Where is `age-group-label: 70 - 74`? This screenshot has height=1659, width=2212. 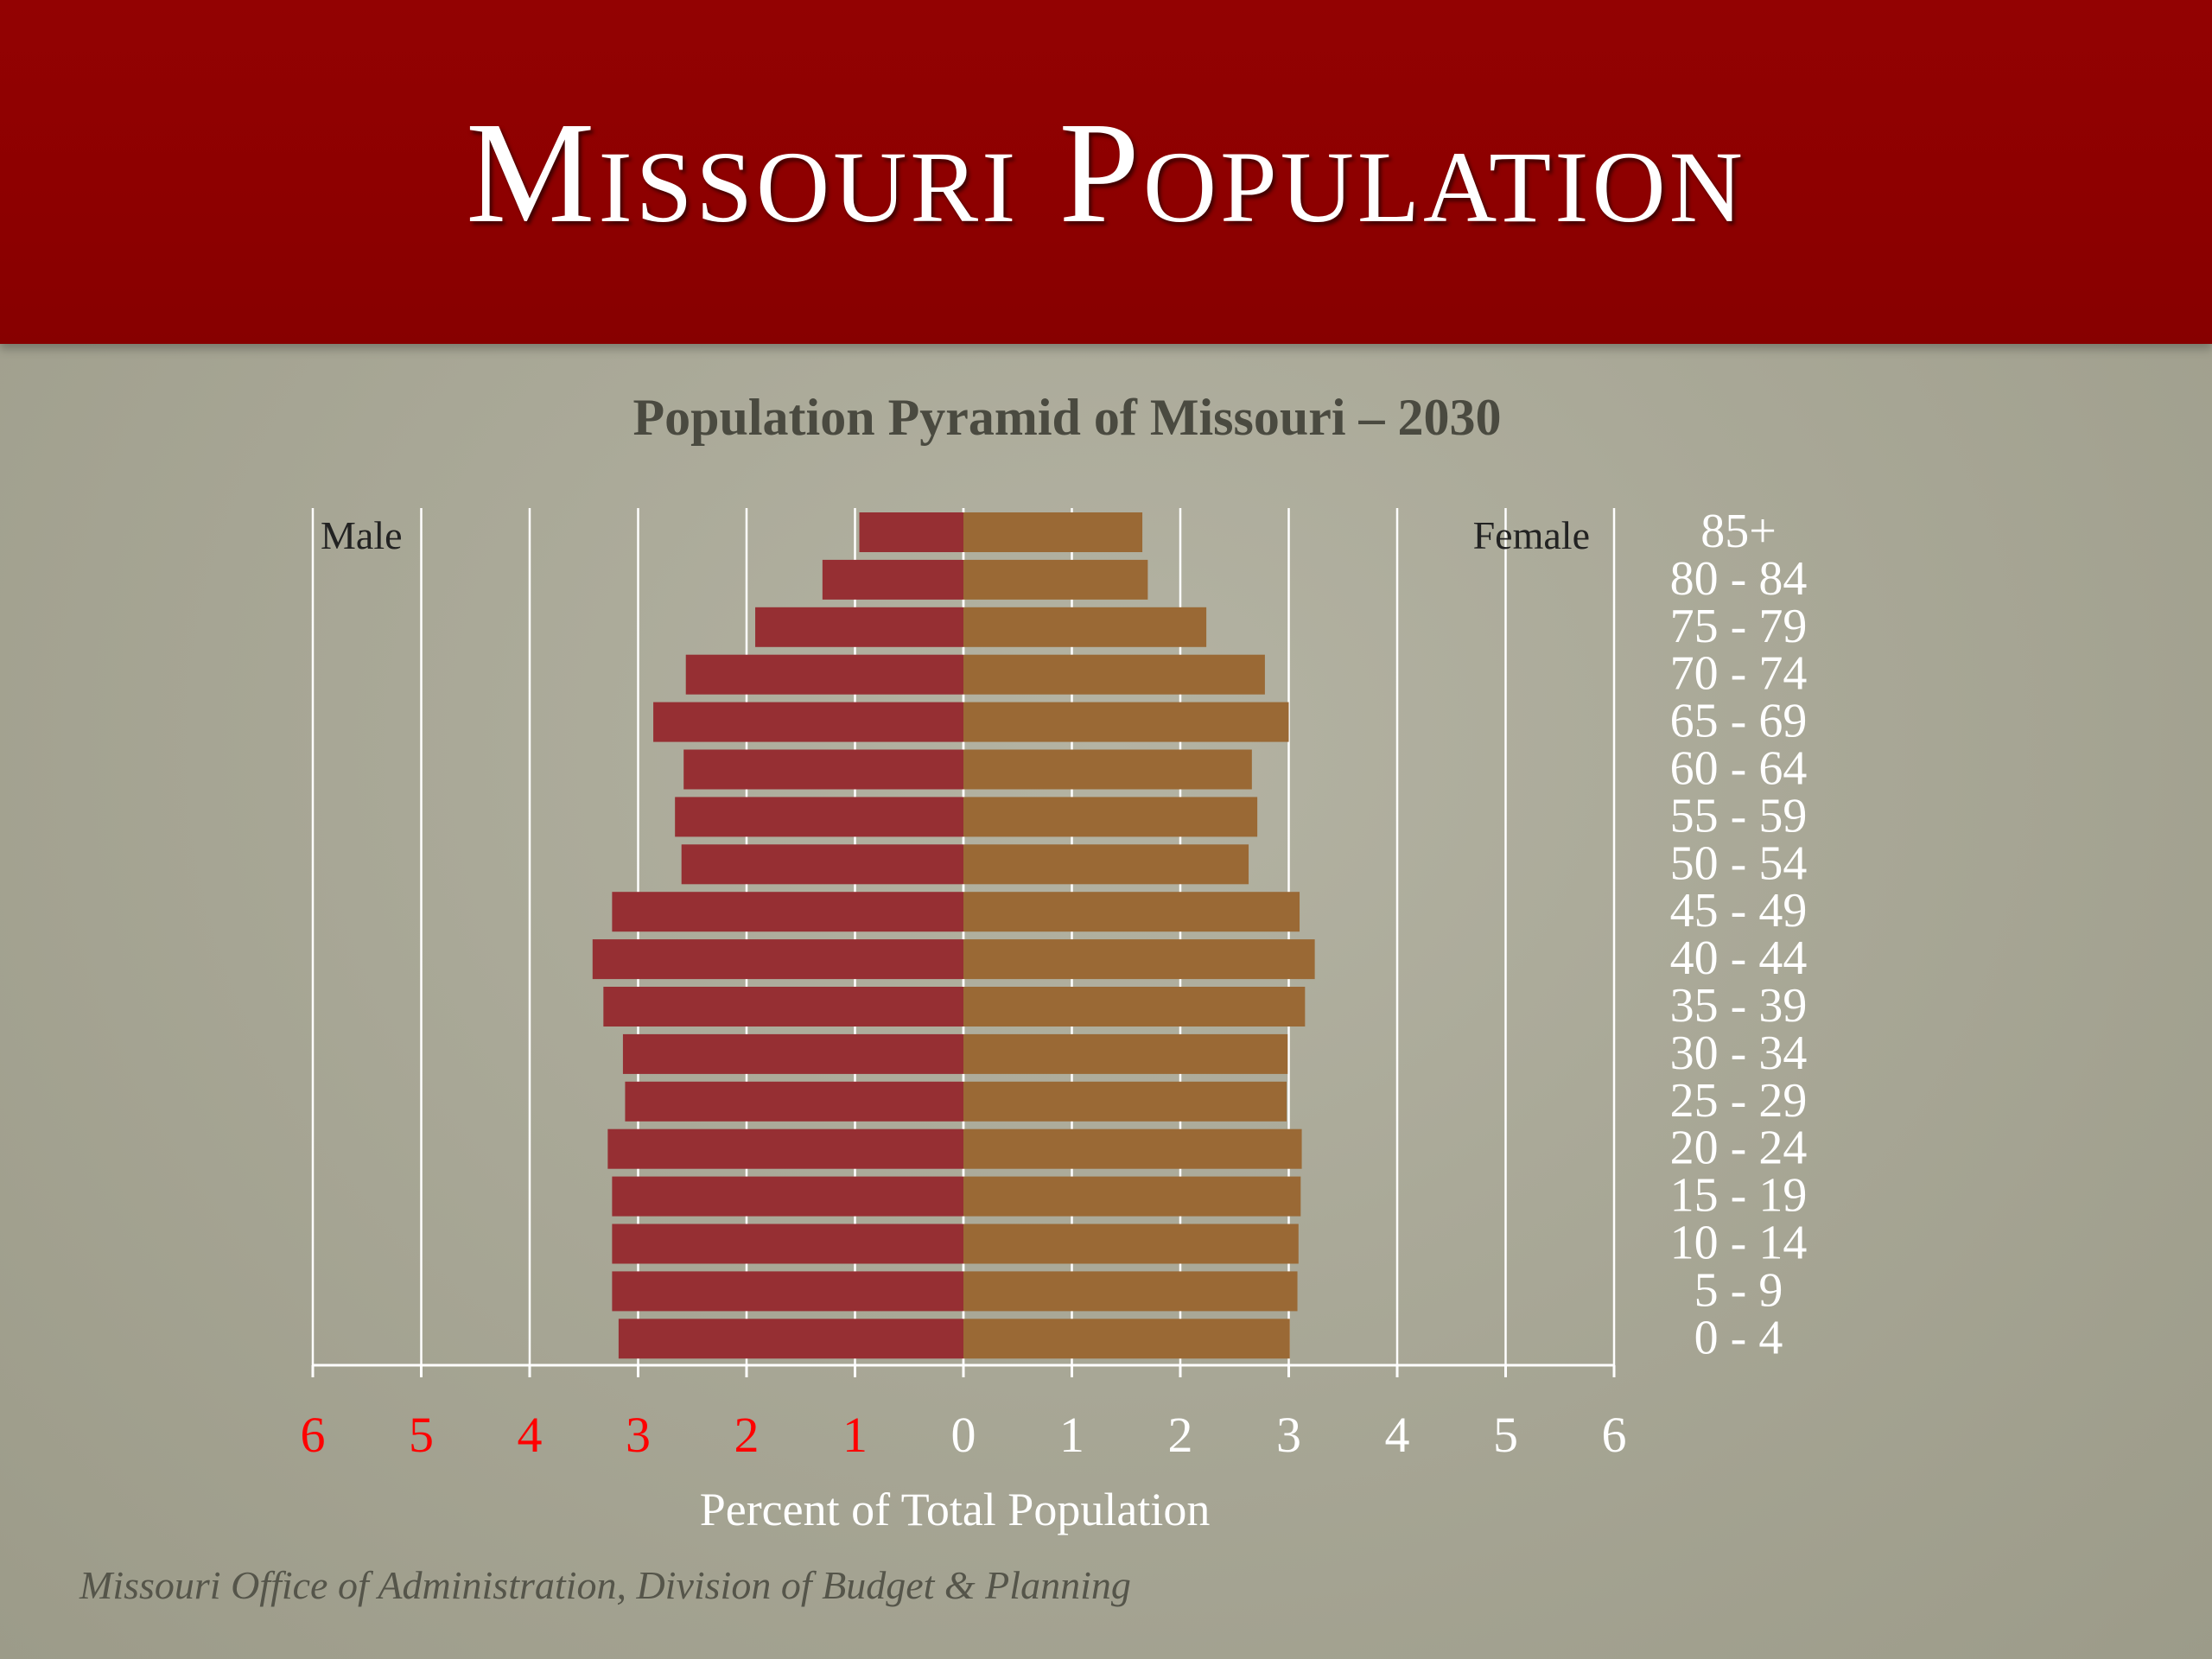
age-group-label: 70 - 74 is located at coordinates (1739, 674).